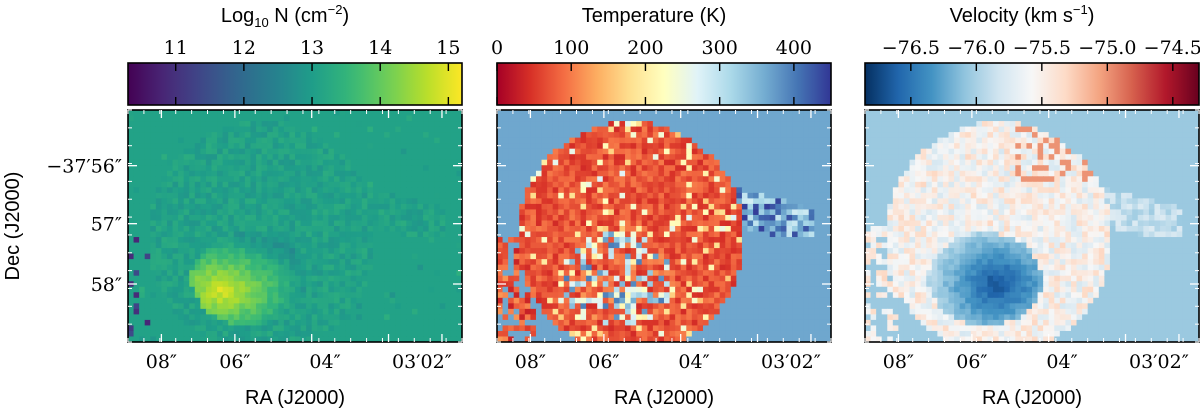 The image size is (1200, 413). Describe the element at coordinates (324, 362) in the screenshot. I see `x-tick-label: 04″` at that location.